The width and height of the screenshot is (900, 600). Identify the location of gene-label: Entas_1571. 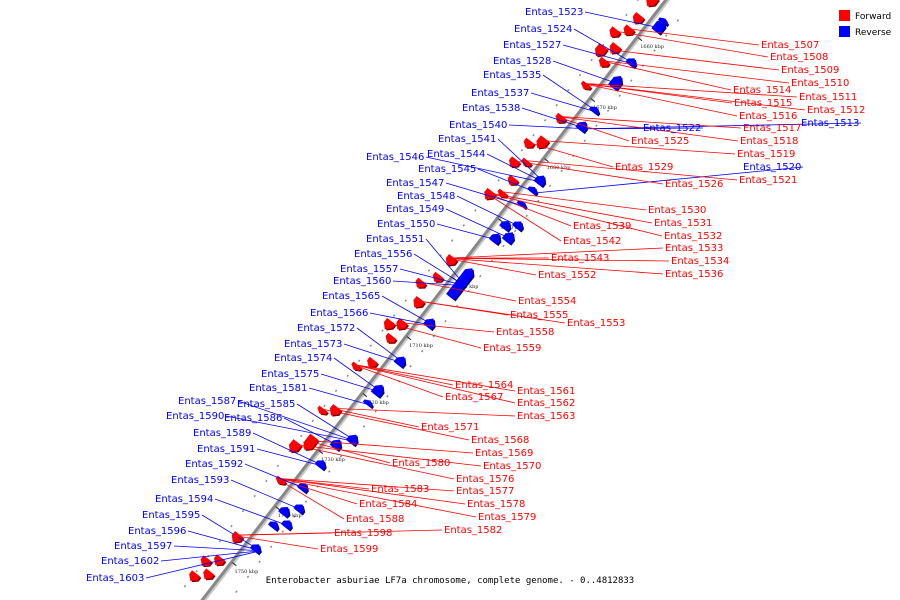
(450, 427).